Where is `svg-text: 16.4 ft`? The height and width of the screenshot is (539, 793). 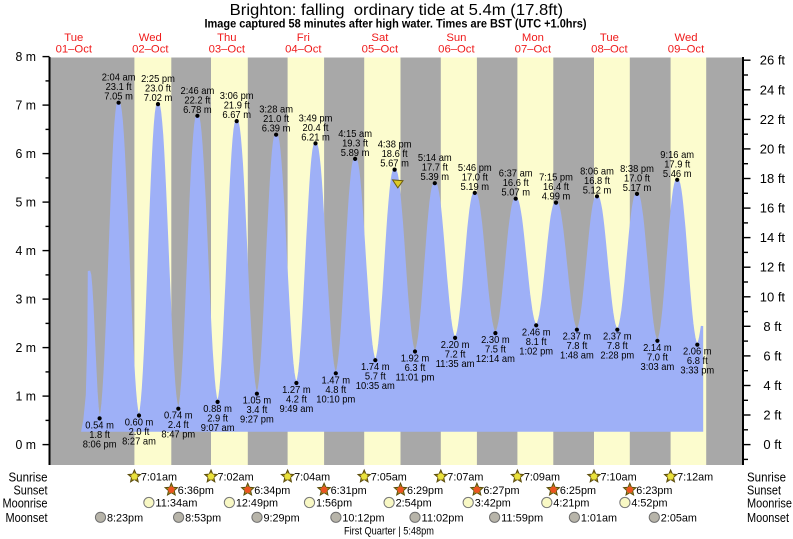
svg-text: 16.4 ft is located at coordinates (556, 187).